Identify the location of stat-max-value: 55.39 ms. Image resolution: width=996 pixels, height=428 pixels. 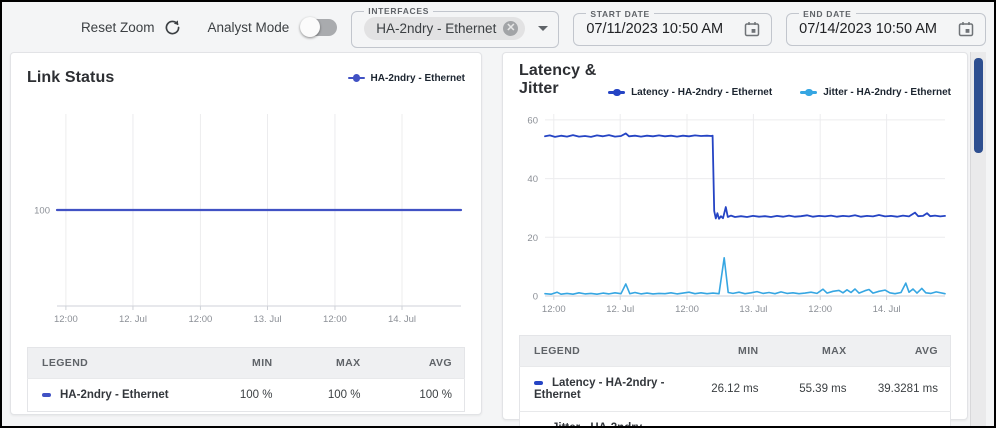
(814, 389).